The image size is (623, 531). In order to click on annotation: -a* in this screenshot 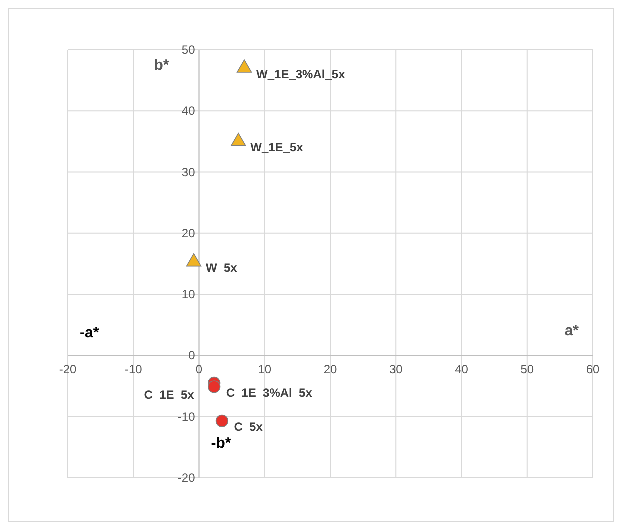, I will do `click(90, 333)`.